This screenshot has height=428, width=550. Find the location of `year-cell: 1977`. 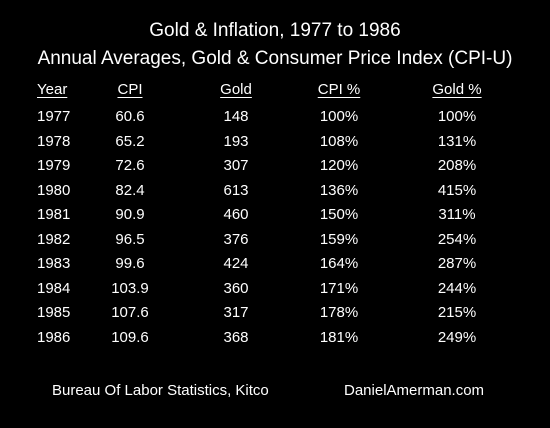

year-cell: 1977 is located at coordinates (54, 116).